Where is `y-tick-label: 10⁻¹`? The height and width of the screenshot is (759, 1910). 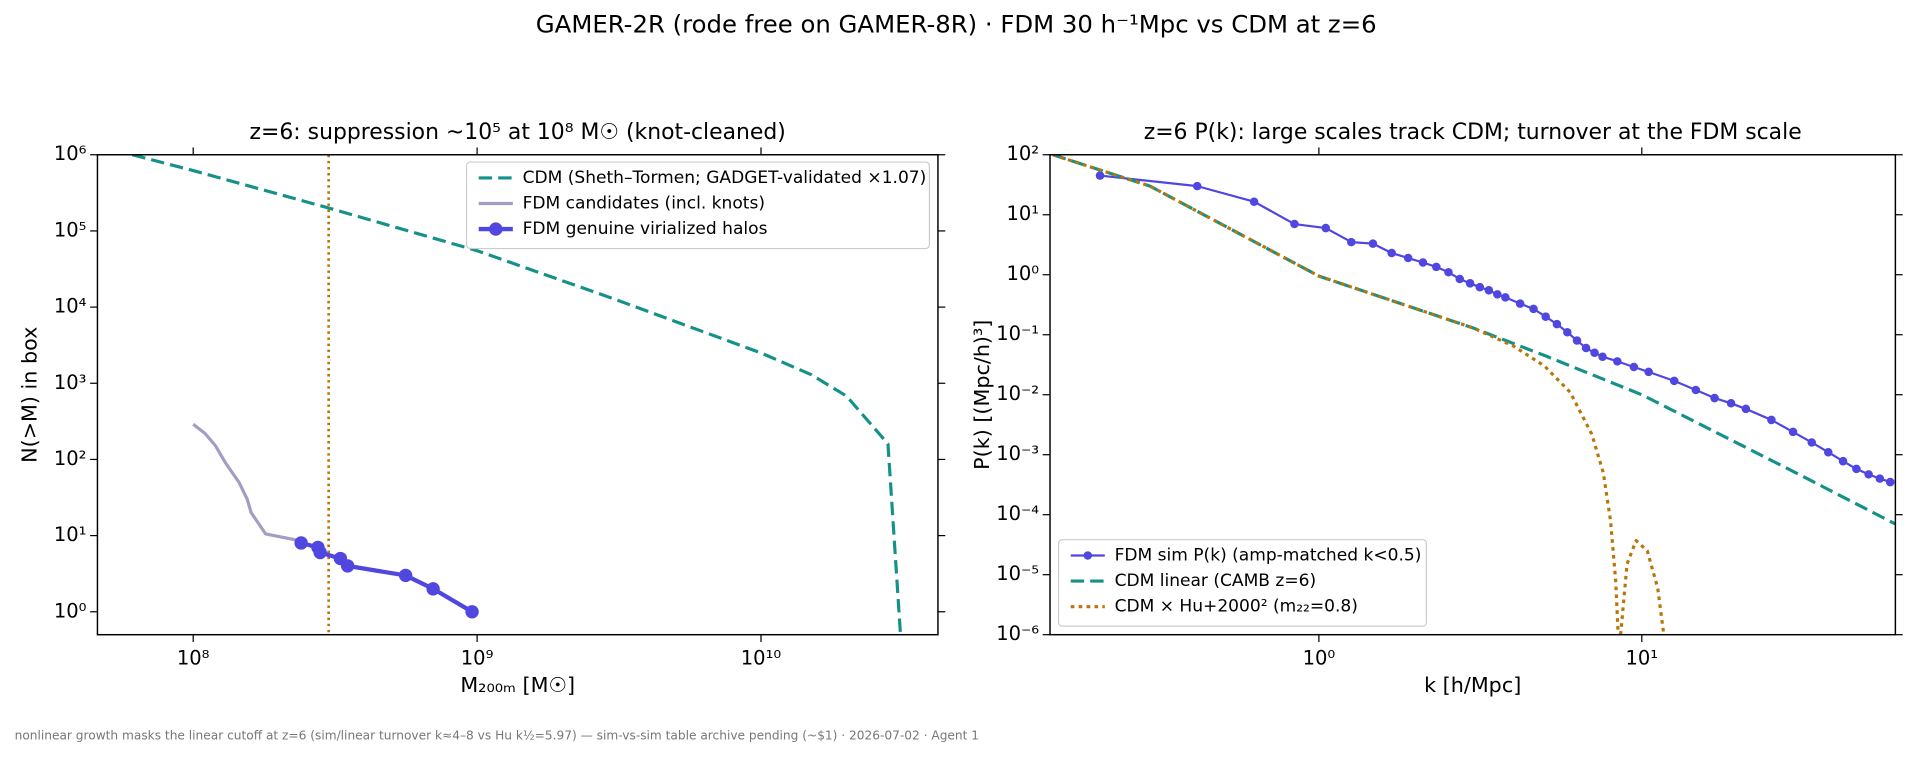
y-tick-label: 10⁻¹ is located at coordinates (1017, 333).